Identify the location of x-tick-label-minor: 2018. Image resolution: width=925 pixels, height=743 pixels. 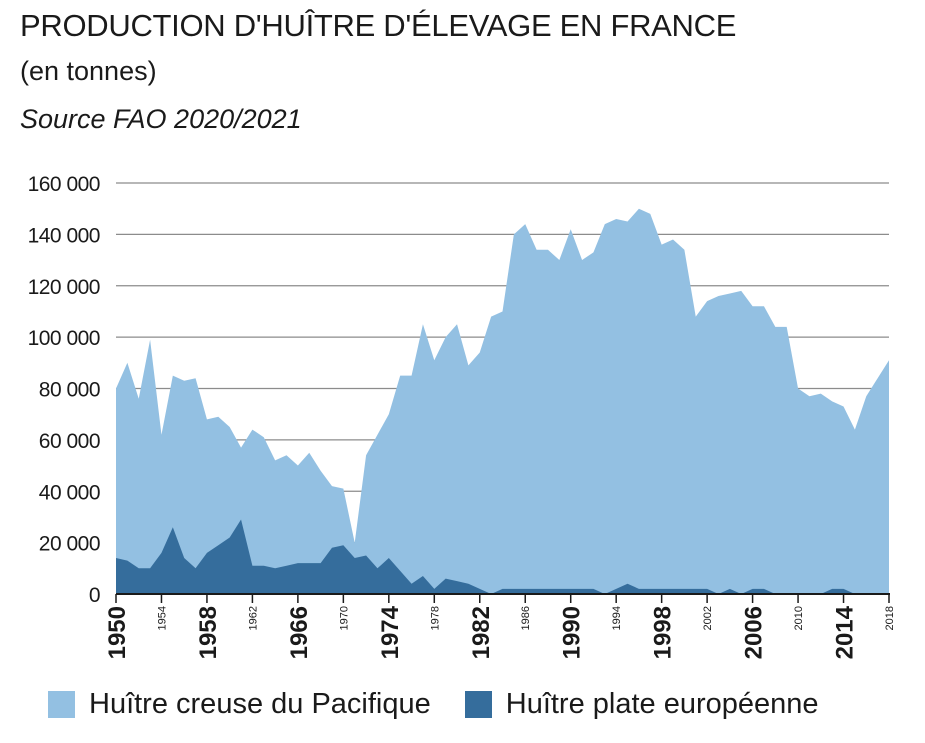
(890, 618).